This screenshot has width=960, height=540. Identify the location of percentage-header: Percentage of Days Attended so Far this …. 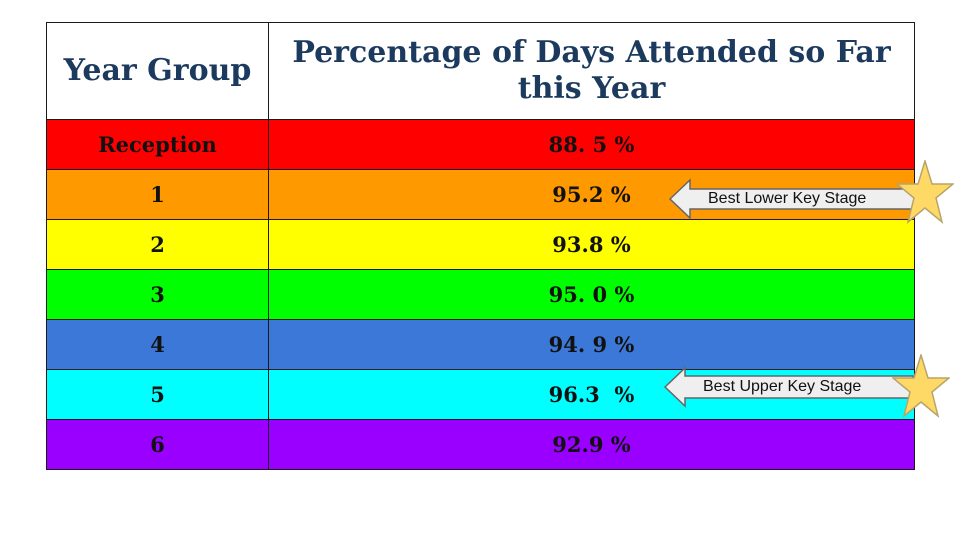
(591, 71).